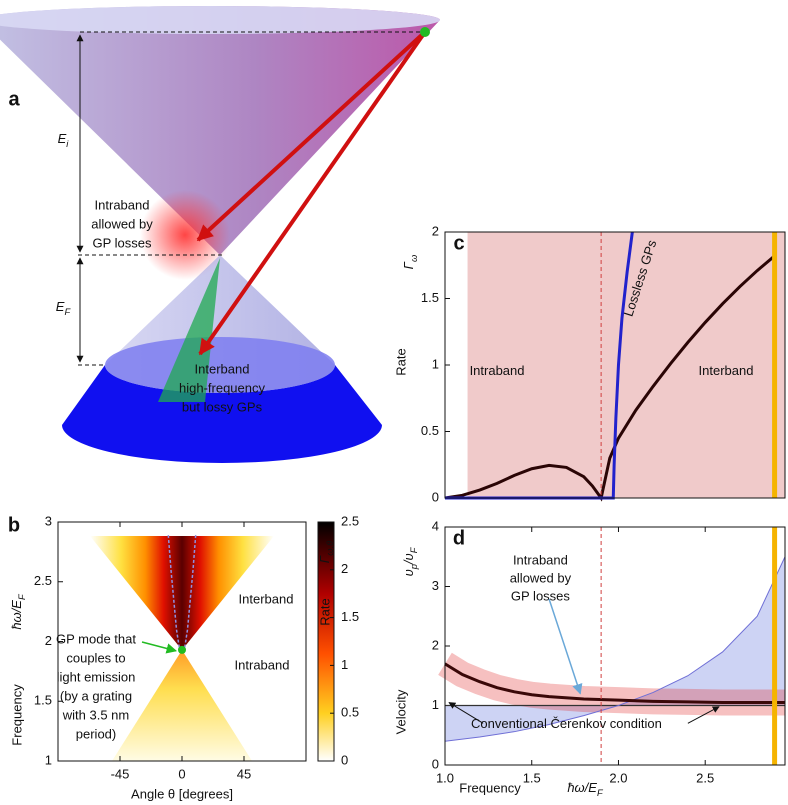  Describe the element at coordinates (344, 568) in the screenshot. I see `colorbar-tick-label: 2` at that location.